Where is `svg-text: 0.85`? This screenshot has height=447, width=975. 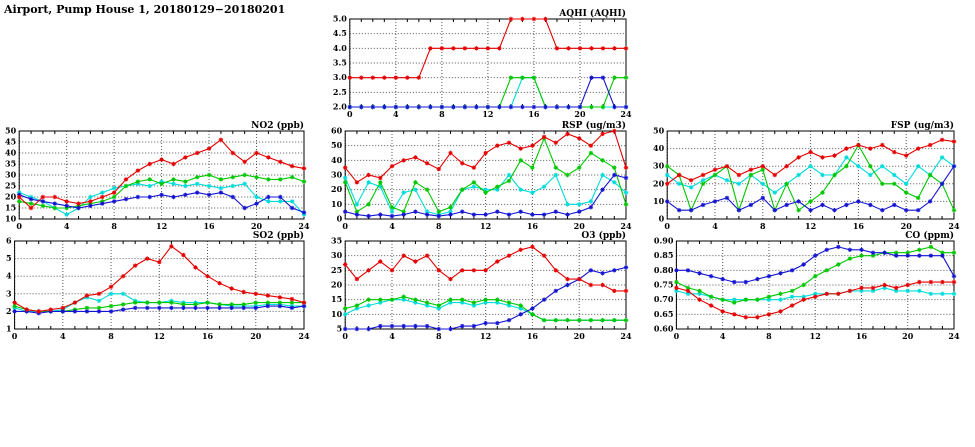 svg-text: 0.85 is located at coordinates (663, 255).